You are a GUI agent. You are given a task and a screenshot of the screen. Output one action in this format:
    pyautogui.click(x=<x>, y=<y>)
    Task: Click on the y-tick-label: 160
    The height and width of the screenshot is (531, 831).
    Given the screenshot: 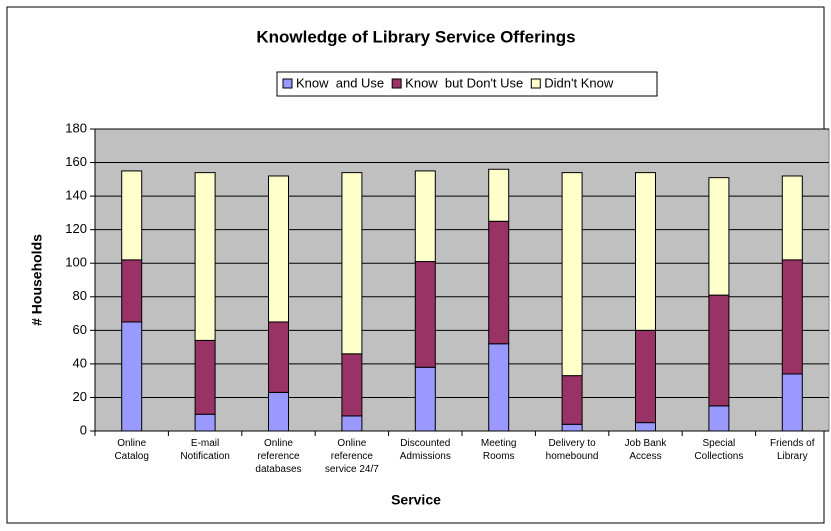 What is the action you would take?
    pyautogui.click(x=76, y=161)
    